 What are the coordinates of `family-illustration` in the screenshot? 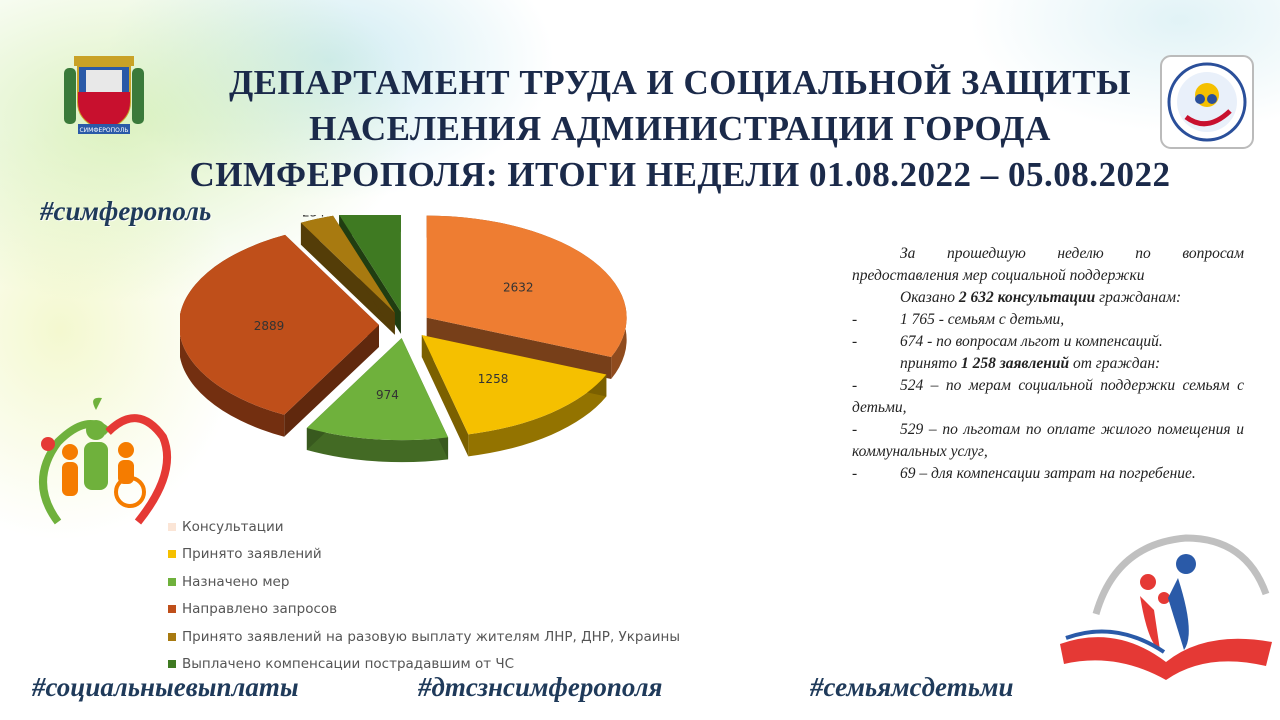 It's located at (102, 462).